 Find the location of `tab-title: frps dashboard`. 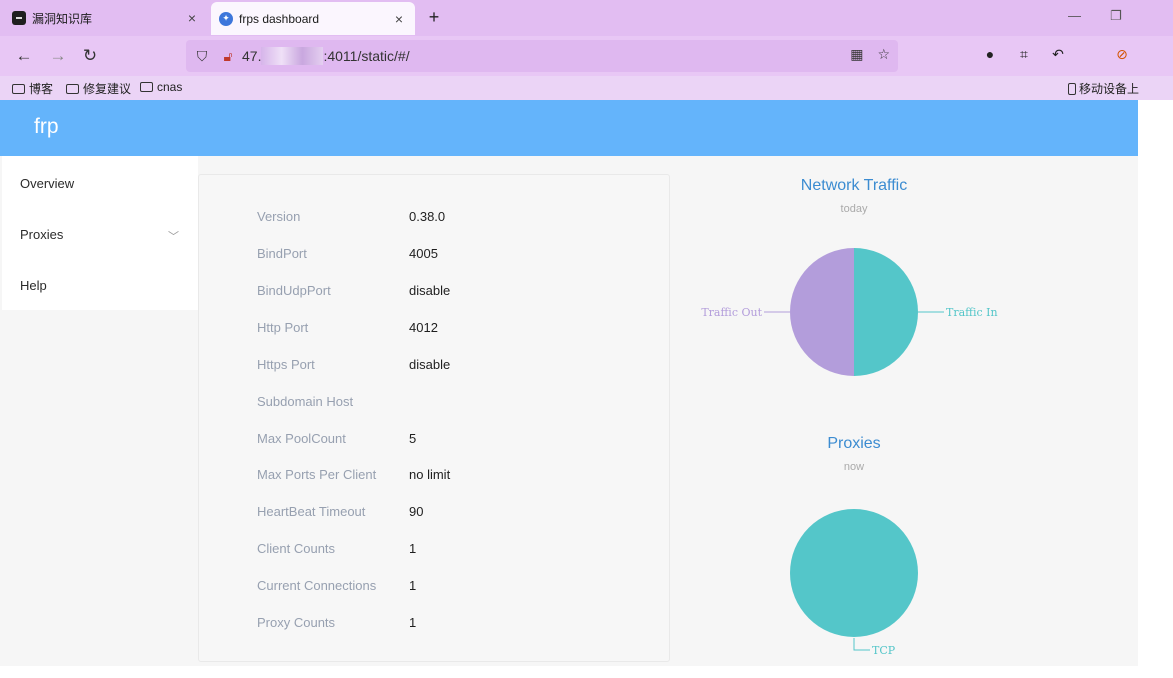

tab-title: frps dashboard is located at coordinates (279, 18).